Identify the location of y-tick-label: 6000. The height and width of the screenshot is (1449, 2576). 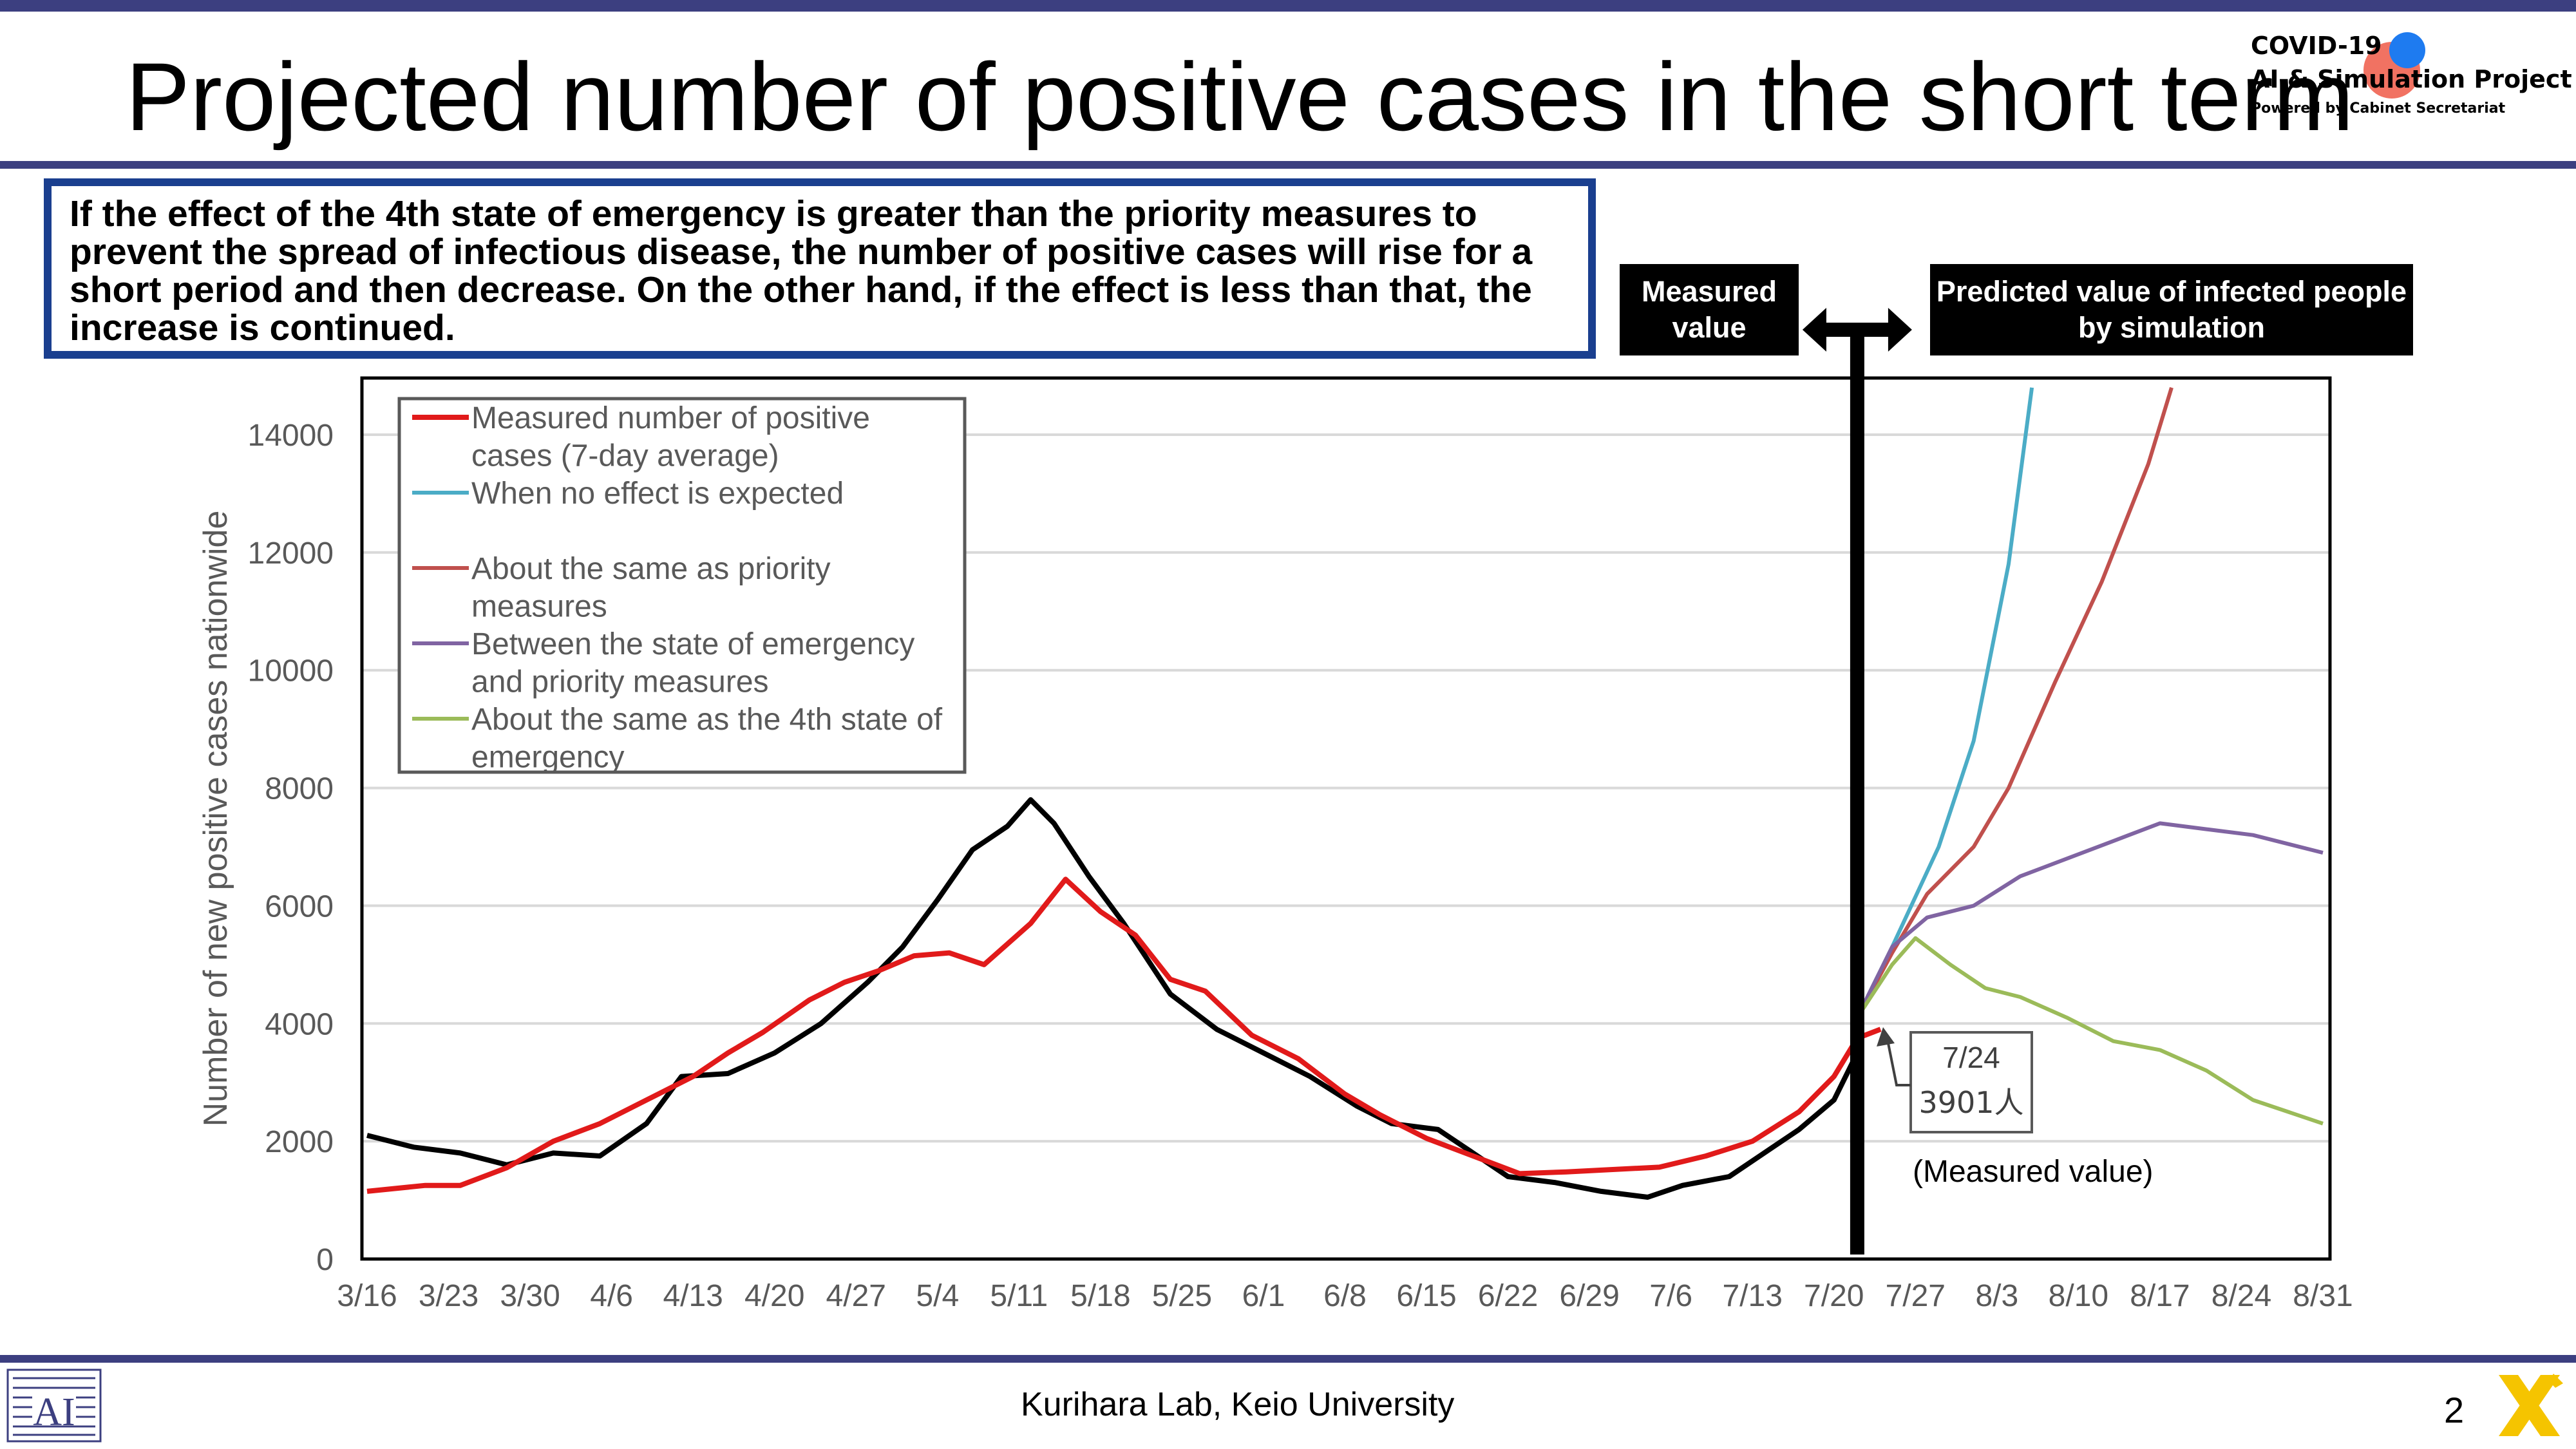
(299, 906).